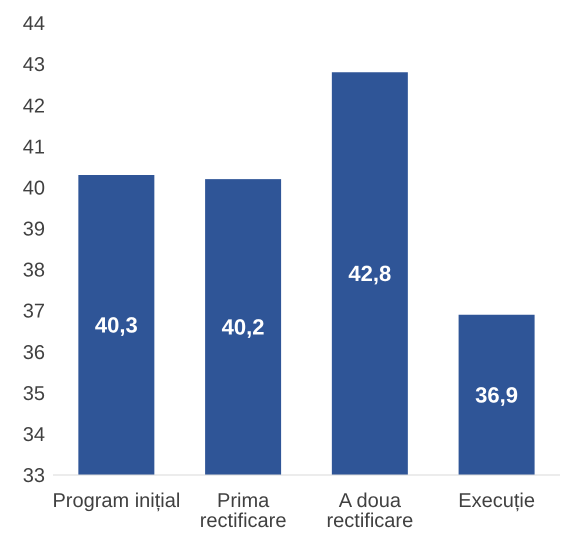  I want to click on y-tick-label: 41, so click(33, 147).